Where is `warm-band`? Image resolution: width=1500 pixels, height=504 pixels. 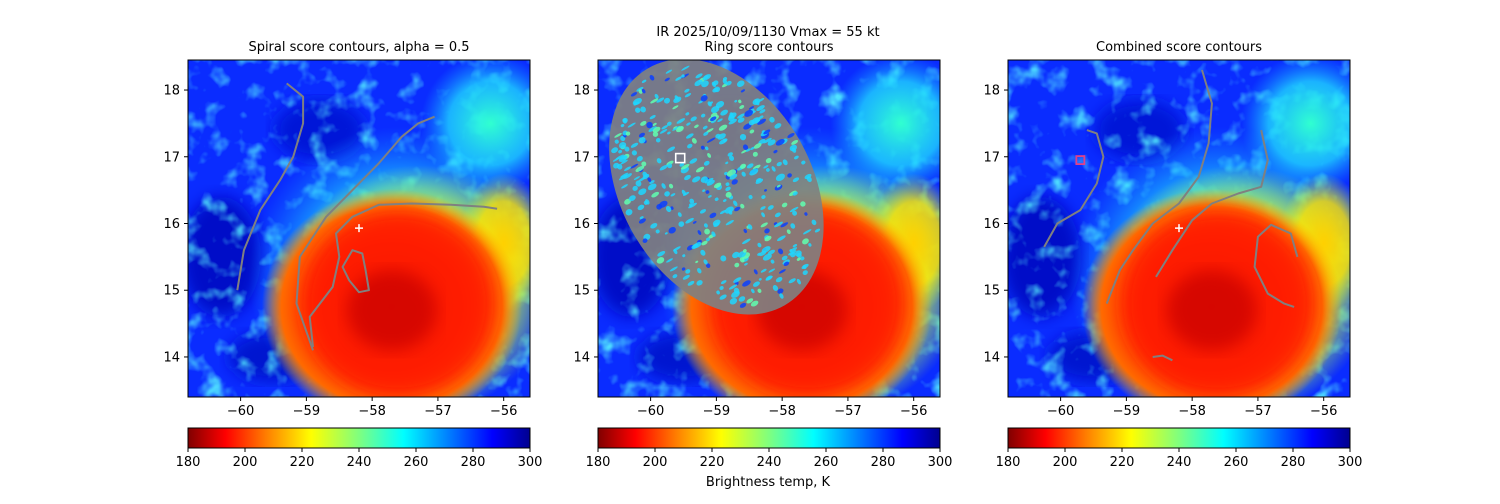 warm-band is located at coordinates (475, 127).